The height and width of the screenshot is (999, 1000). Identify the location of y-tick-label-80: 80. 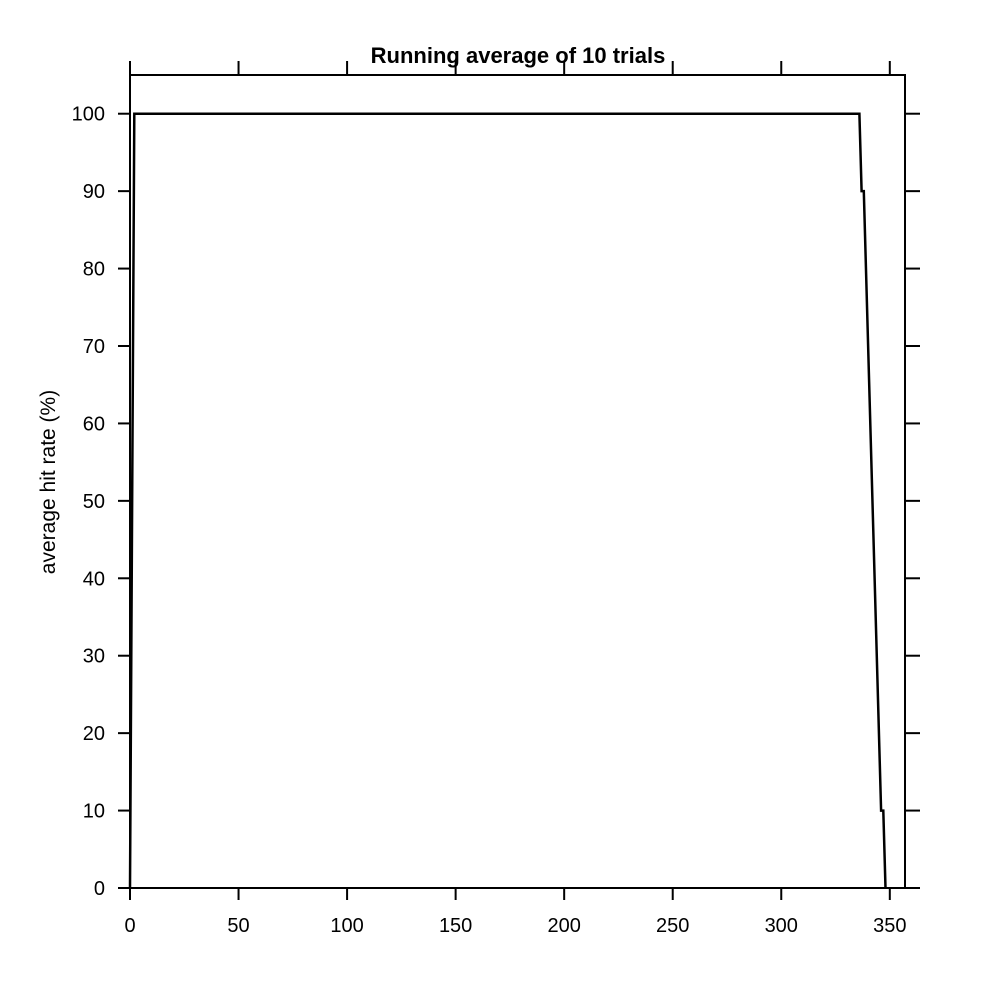
(94, 270).